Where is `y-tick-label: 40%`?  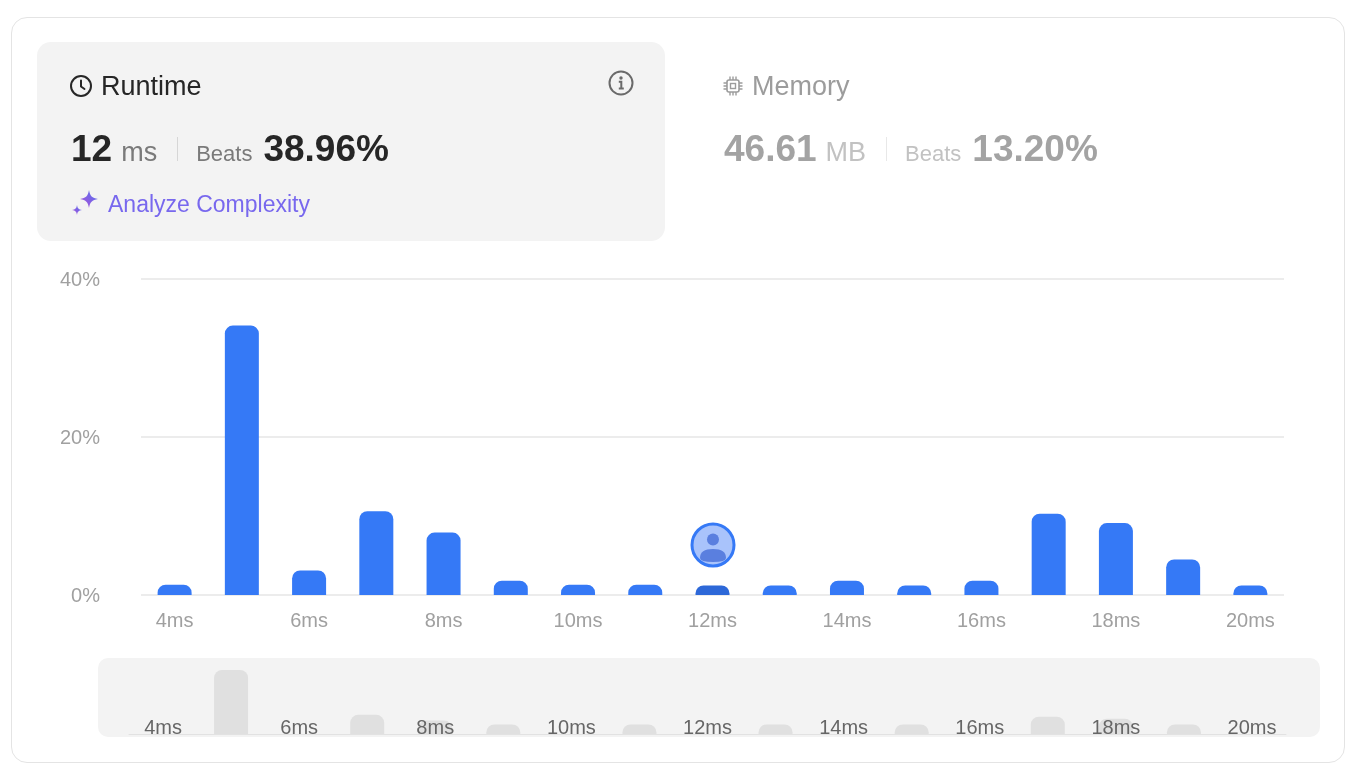 y-tick-label: 40% is located at coordinates (80, 279).